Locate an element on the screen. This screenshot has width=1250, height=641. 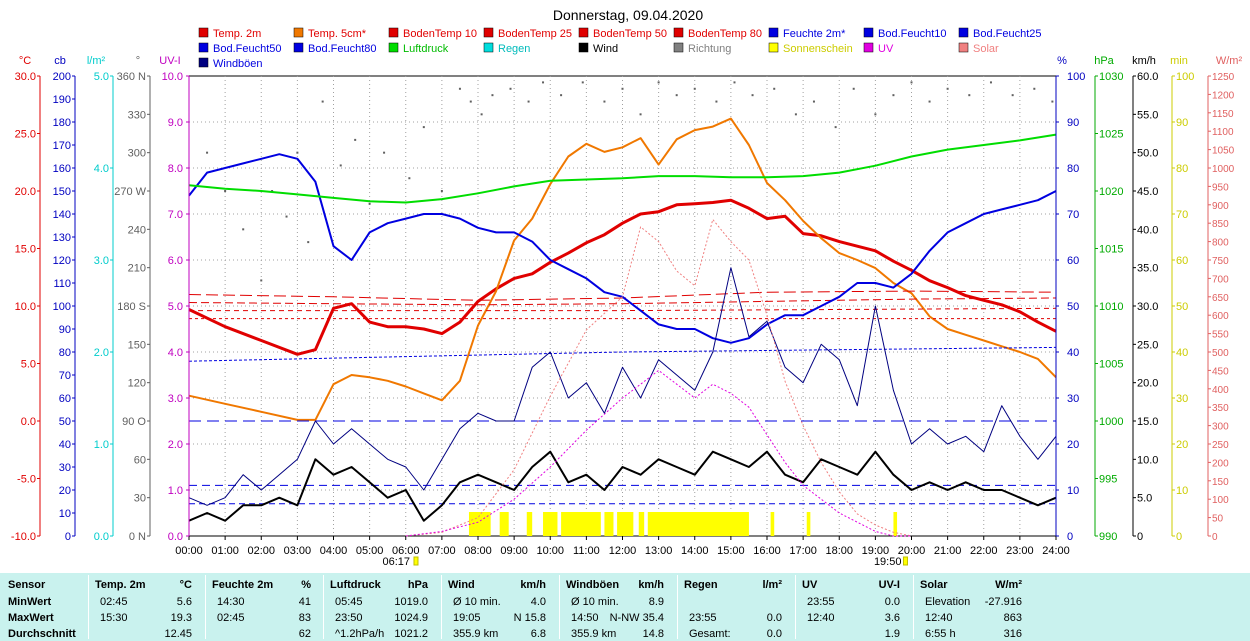
axis-tick-label-temp: 5.0 is located at coordinates (28, 365).